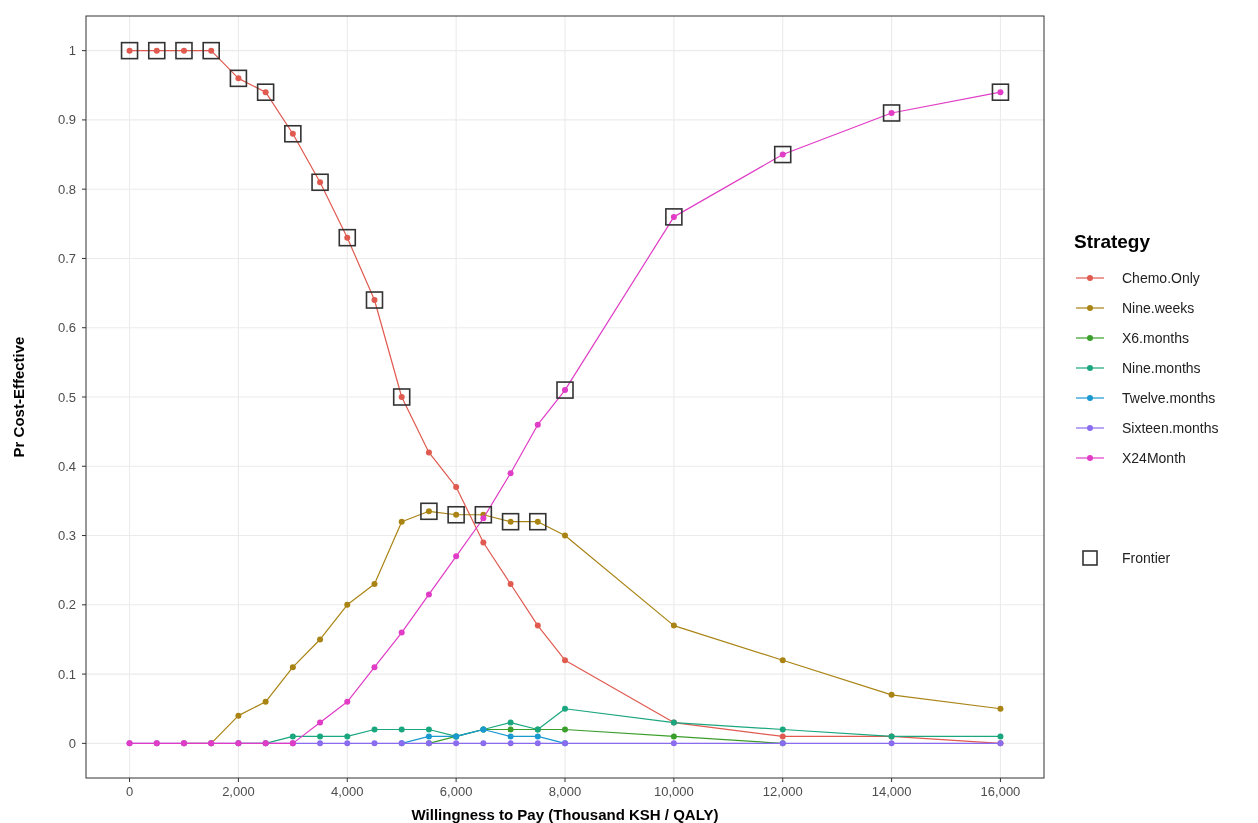 Image resolution: width=1258 pixels, height=823 pixels. What do you see at coordinates (72, 743) in the screenshot?
I see `y-tick-label: 0` at bounding box center [72, 743].